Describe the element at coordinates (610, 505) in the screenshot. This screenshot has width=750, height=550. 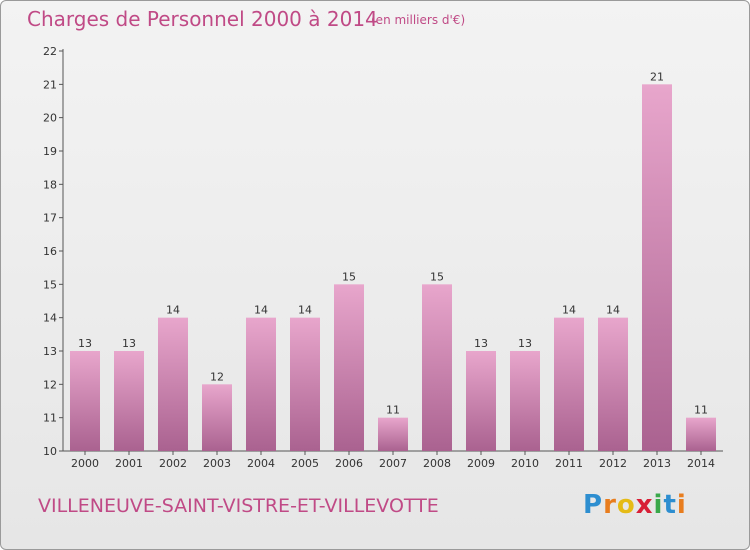
I see `logo-letter: r` at that location.